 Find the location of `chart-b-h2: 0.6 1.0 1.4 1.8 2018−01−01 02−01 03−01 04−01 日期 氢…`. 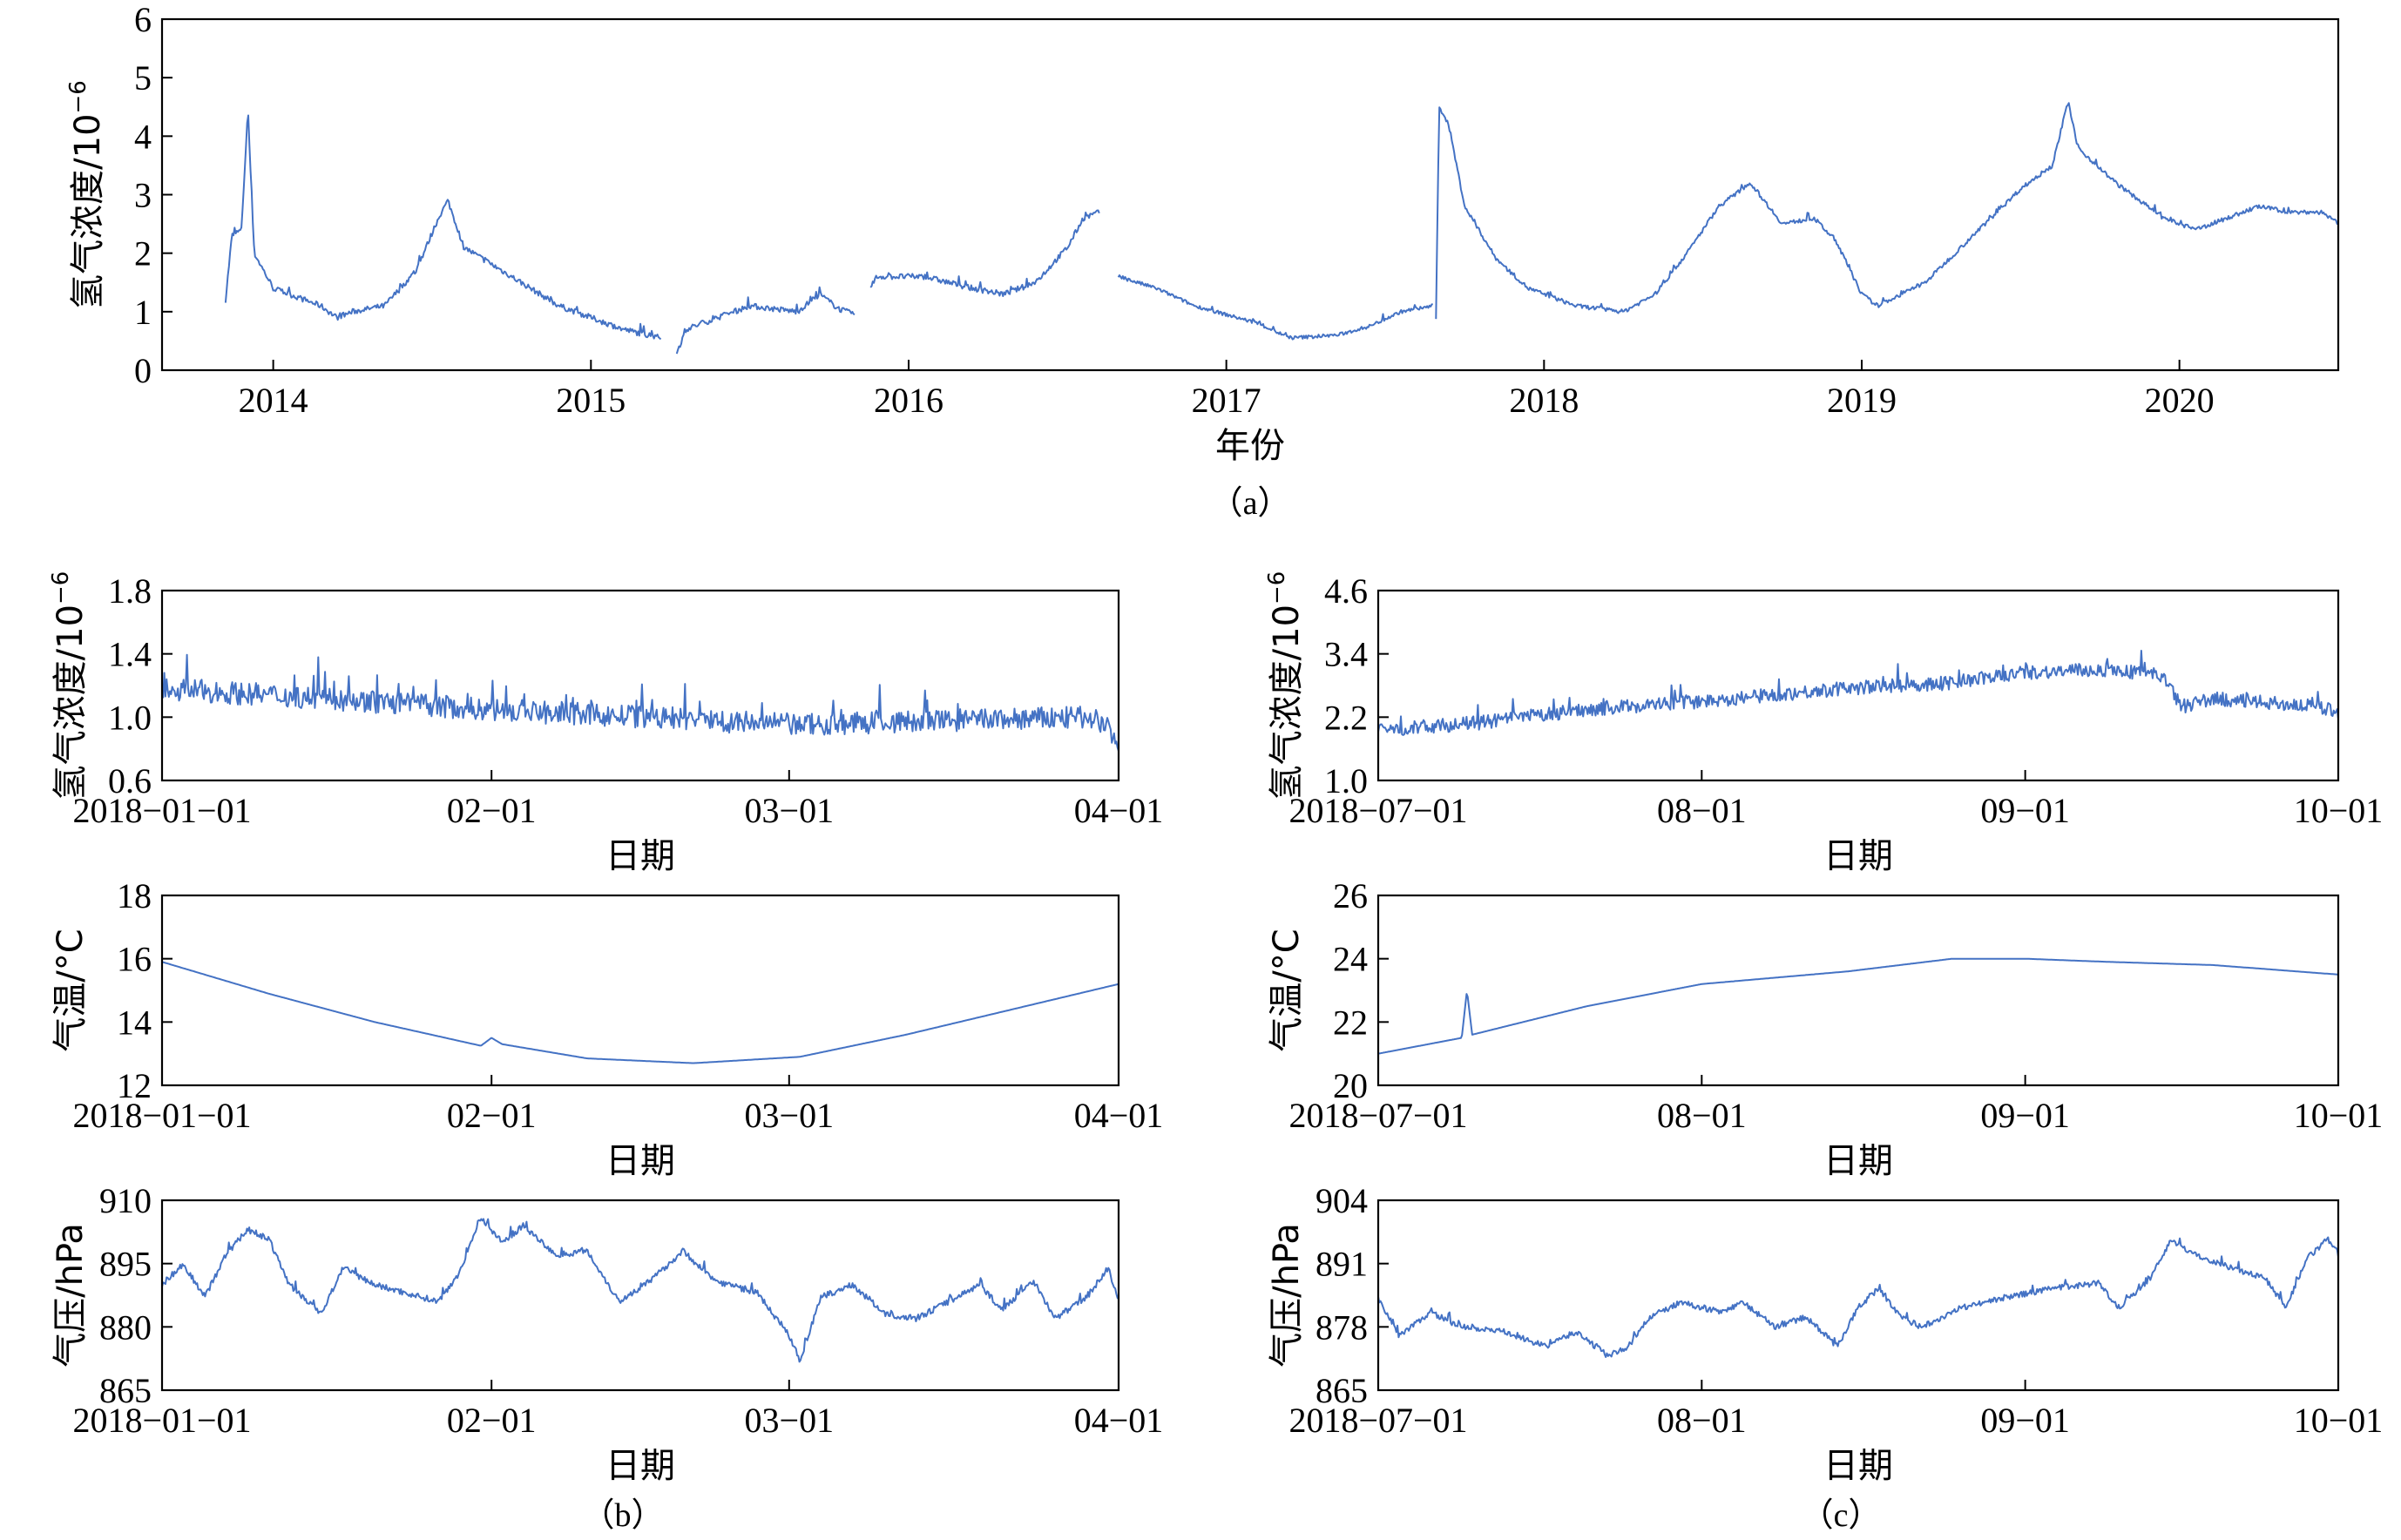

chart-b-h2: 0.6 1.0 1.4 1.8 2018−01−01 02−01 03−01 04−01 日期 氢… is located at coordinates (606, 723).